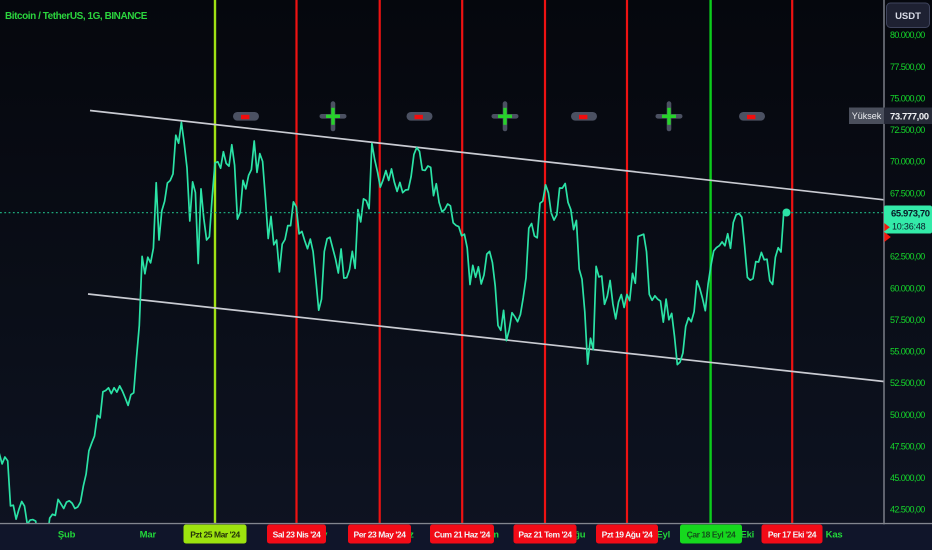 Image resolution: width=932 pixels, height=550 pixels. Describe the element at coordinates (576, 535) in the screenshot. I see `svg-text: Ağu` at that location.